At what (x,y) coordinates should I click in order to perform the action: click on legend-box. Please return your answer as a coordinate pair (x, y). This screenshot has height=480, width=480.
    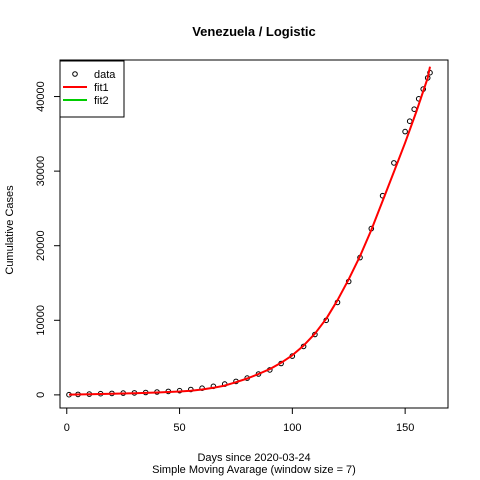
    Looking at the image, I should click on (92, 89).